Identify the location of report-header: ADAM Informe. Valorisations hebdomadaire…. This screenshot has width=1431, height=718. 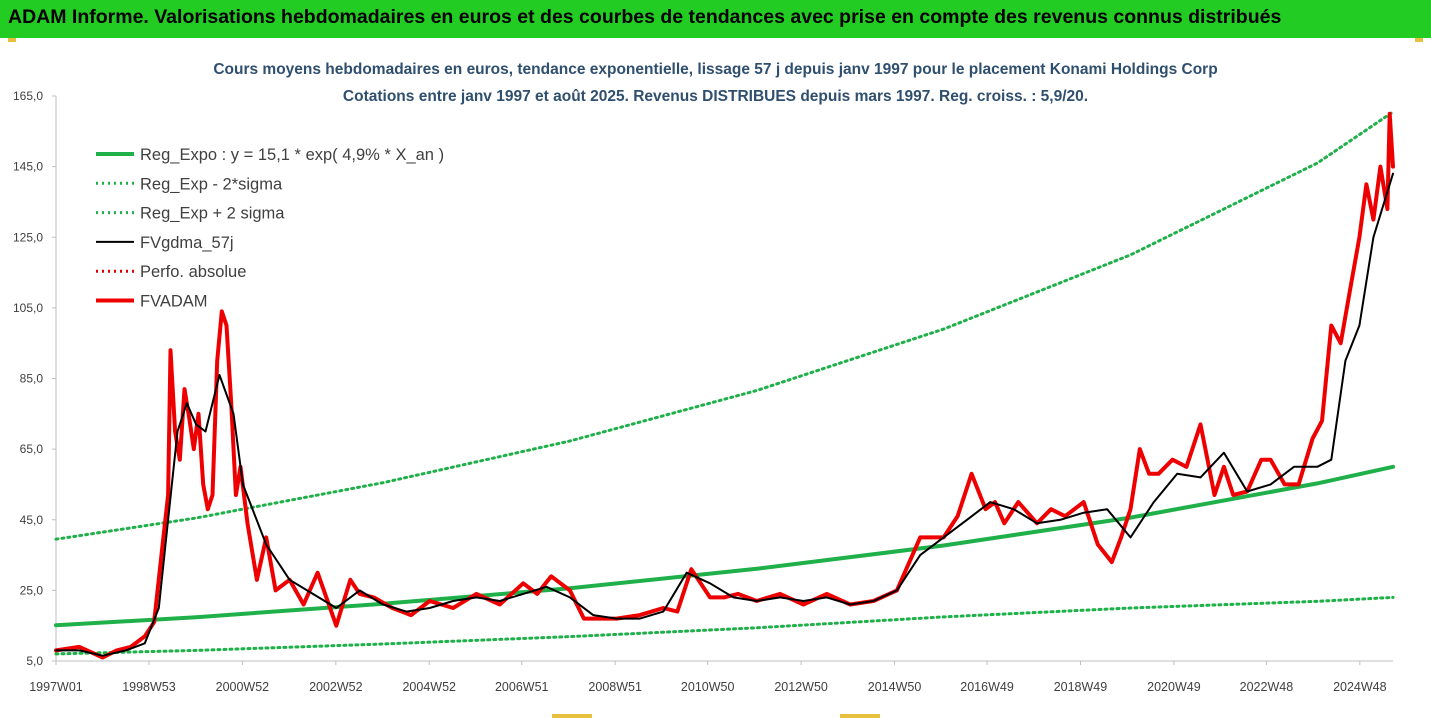
(715, 19).